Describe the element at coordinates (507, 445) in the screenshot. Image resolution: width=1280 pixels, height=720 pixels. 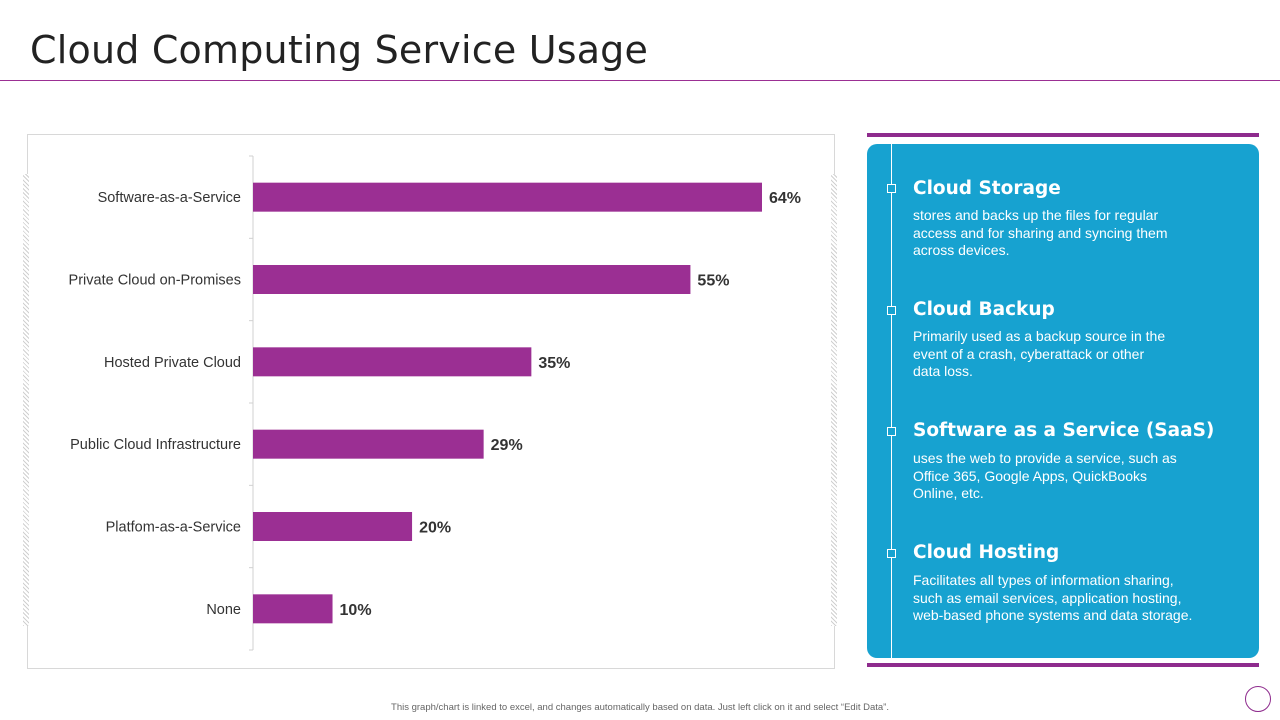
I see `data-label: 29%` at that location.